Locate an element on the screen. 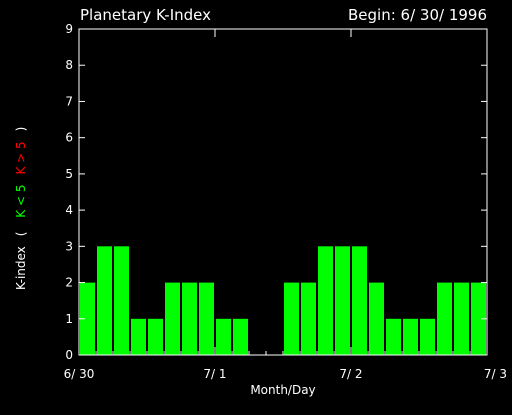  y-tick-label: 0 is located at coordinates (69, 355).